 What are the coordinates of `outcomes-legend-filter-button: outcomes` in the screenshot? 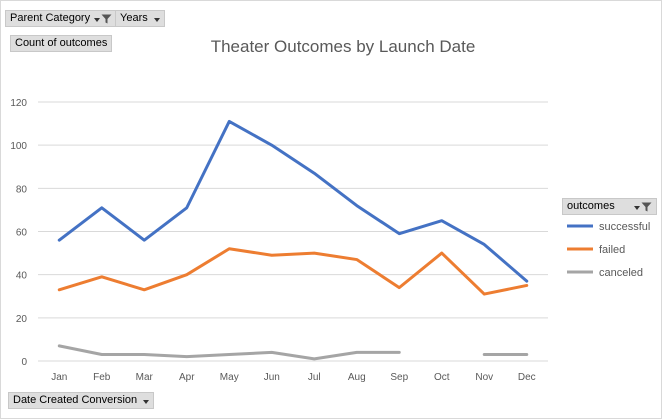 It's located at (609, 206).